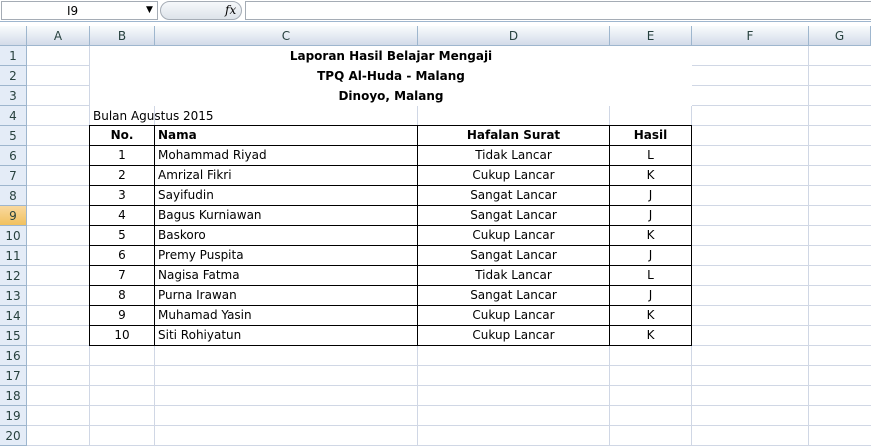 The image size is (871, 448). What do you see at coordinates (13, 196) in the screenshot?
I see `row-header-8: 8` at bounding box center [13, 196].